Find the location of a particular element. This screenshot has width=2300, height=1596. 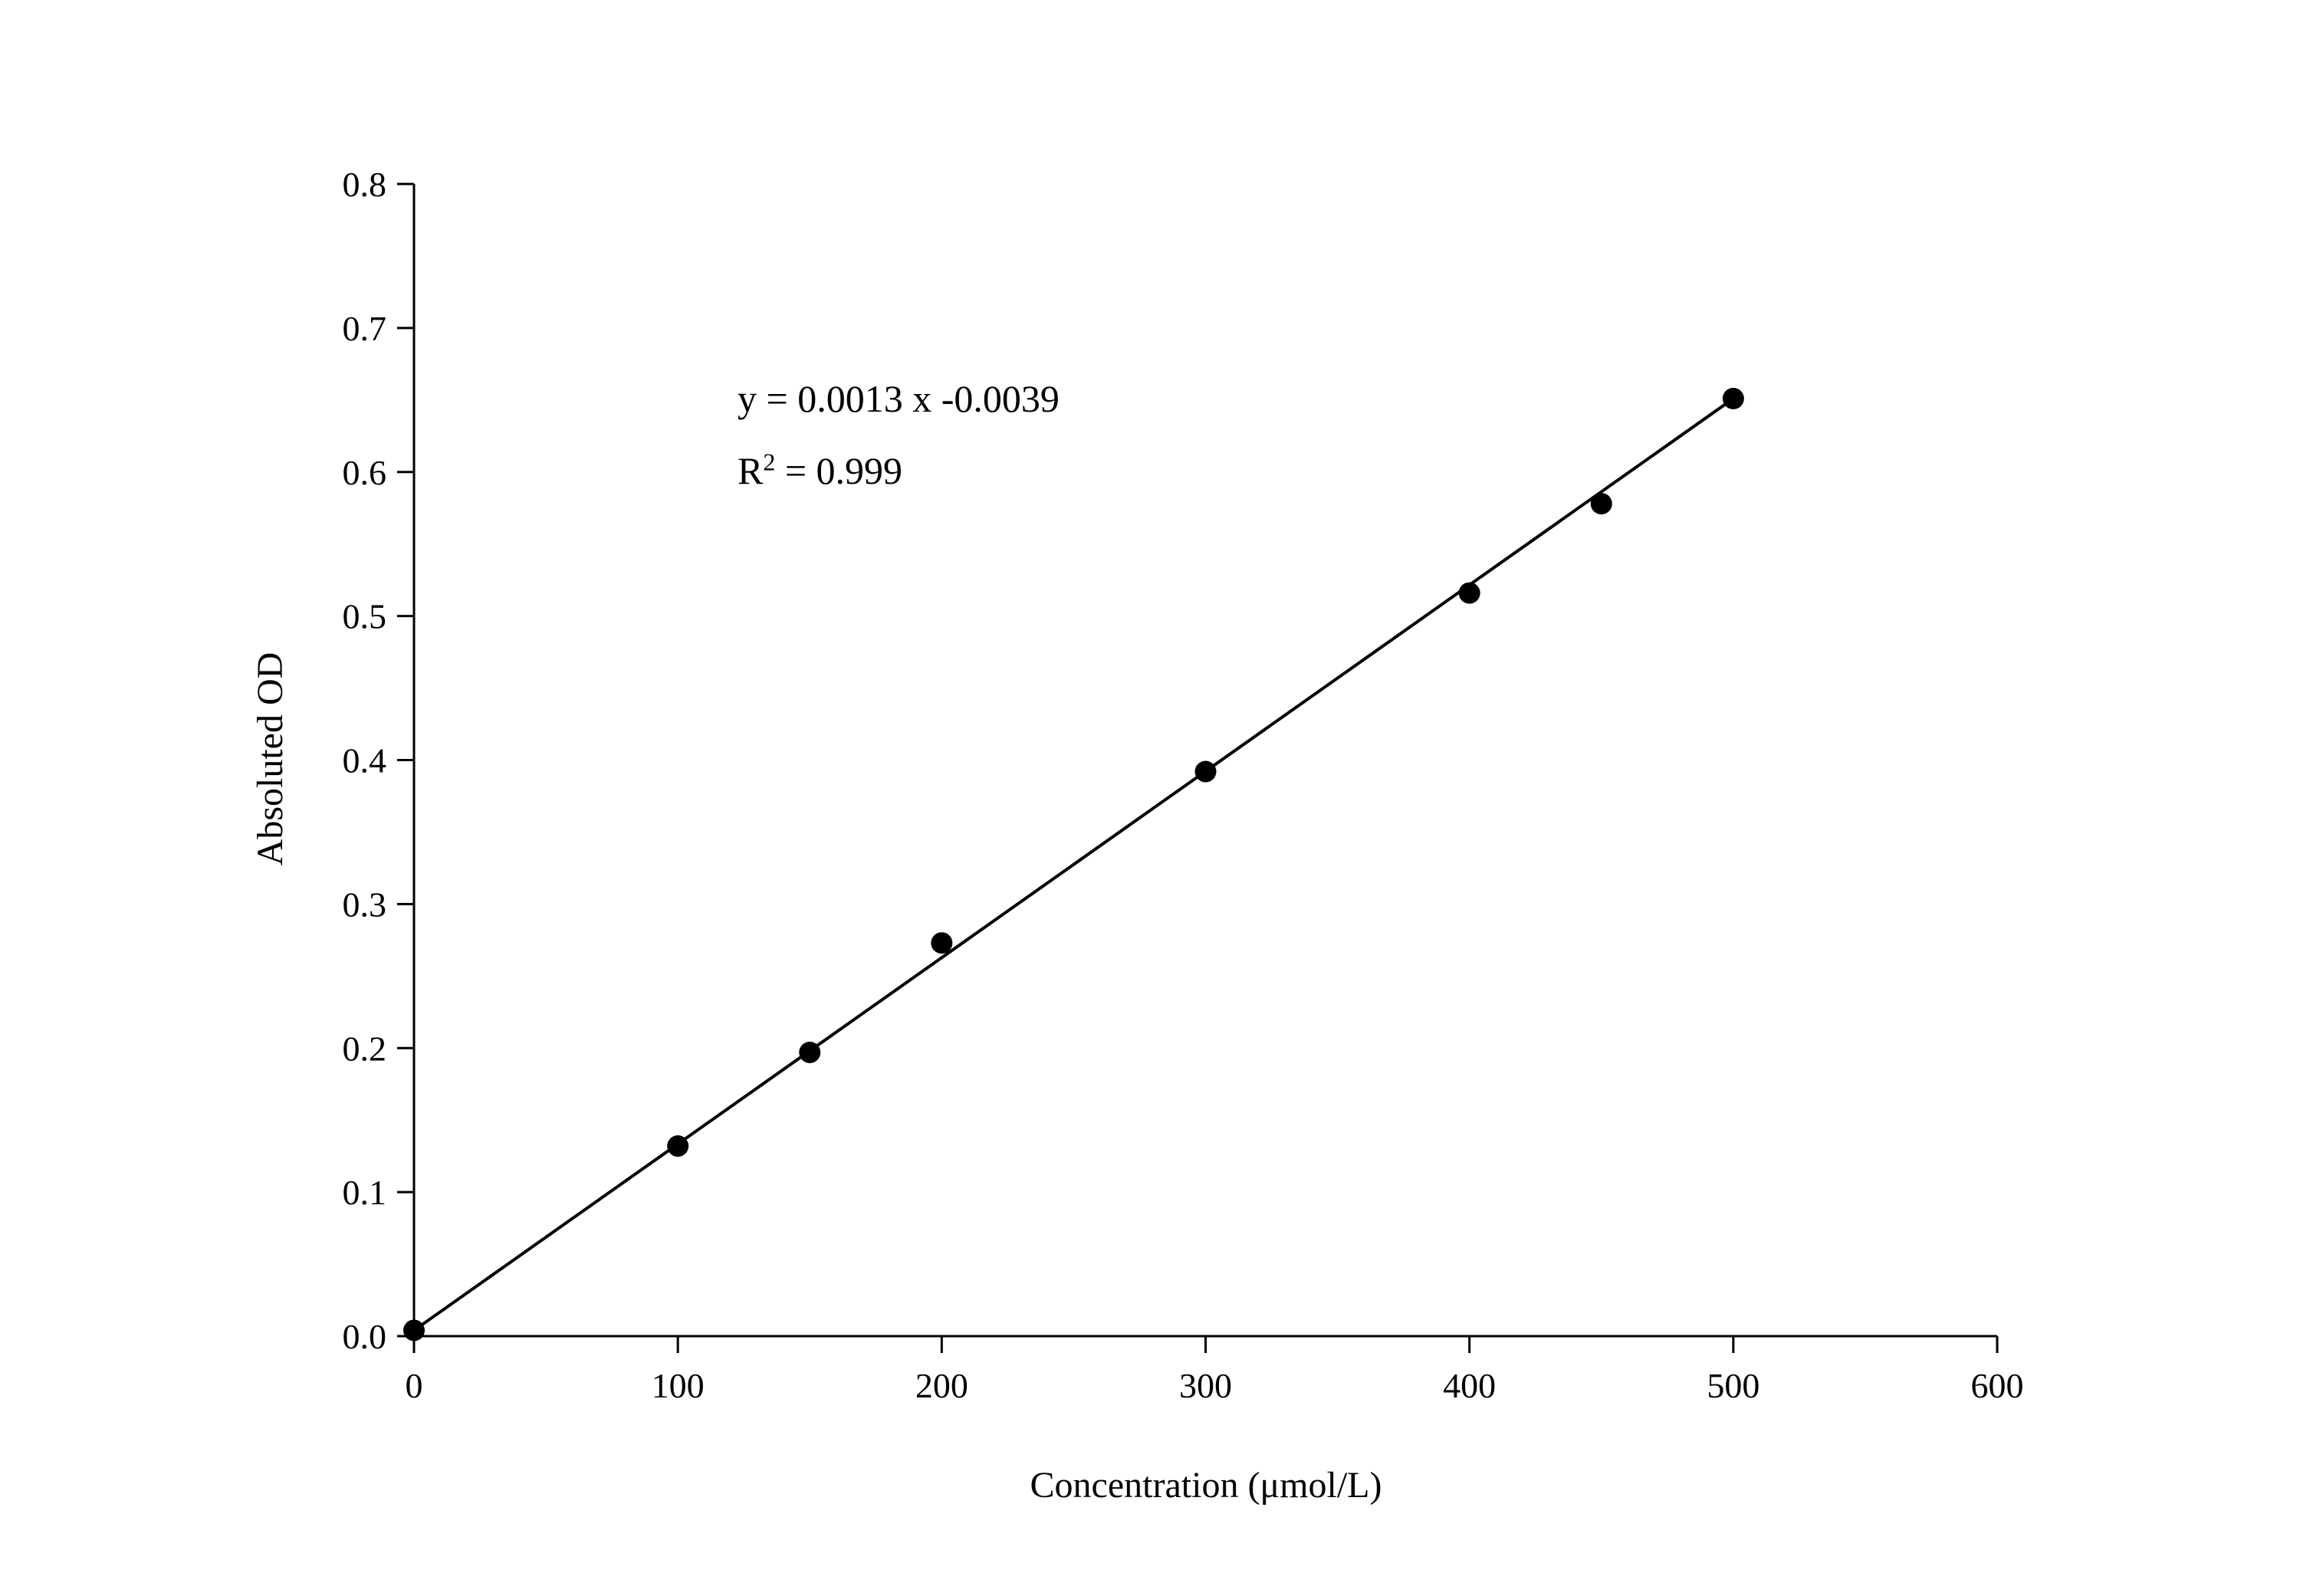

x-tick-label: 200 is located at coordinates (941, 1385).